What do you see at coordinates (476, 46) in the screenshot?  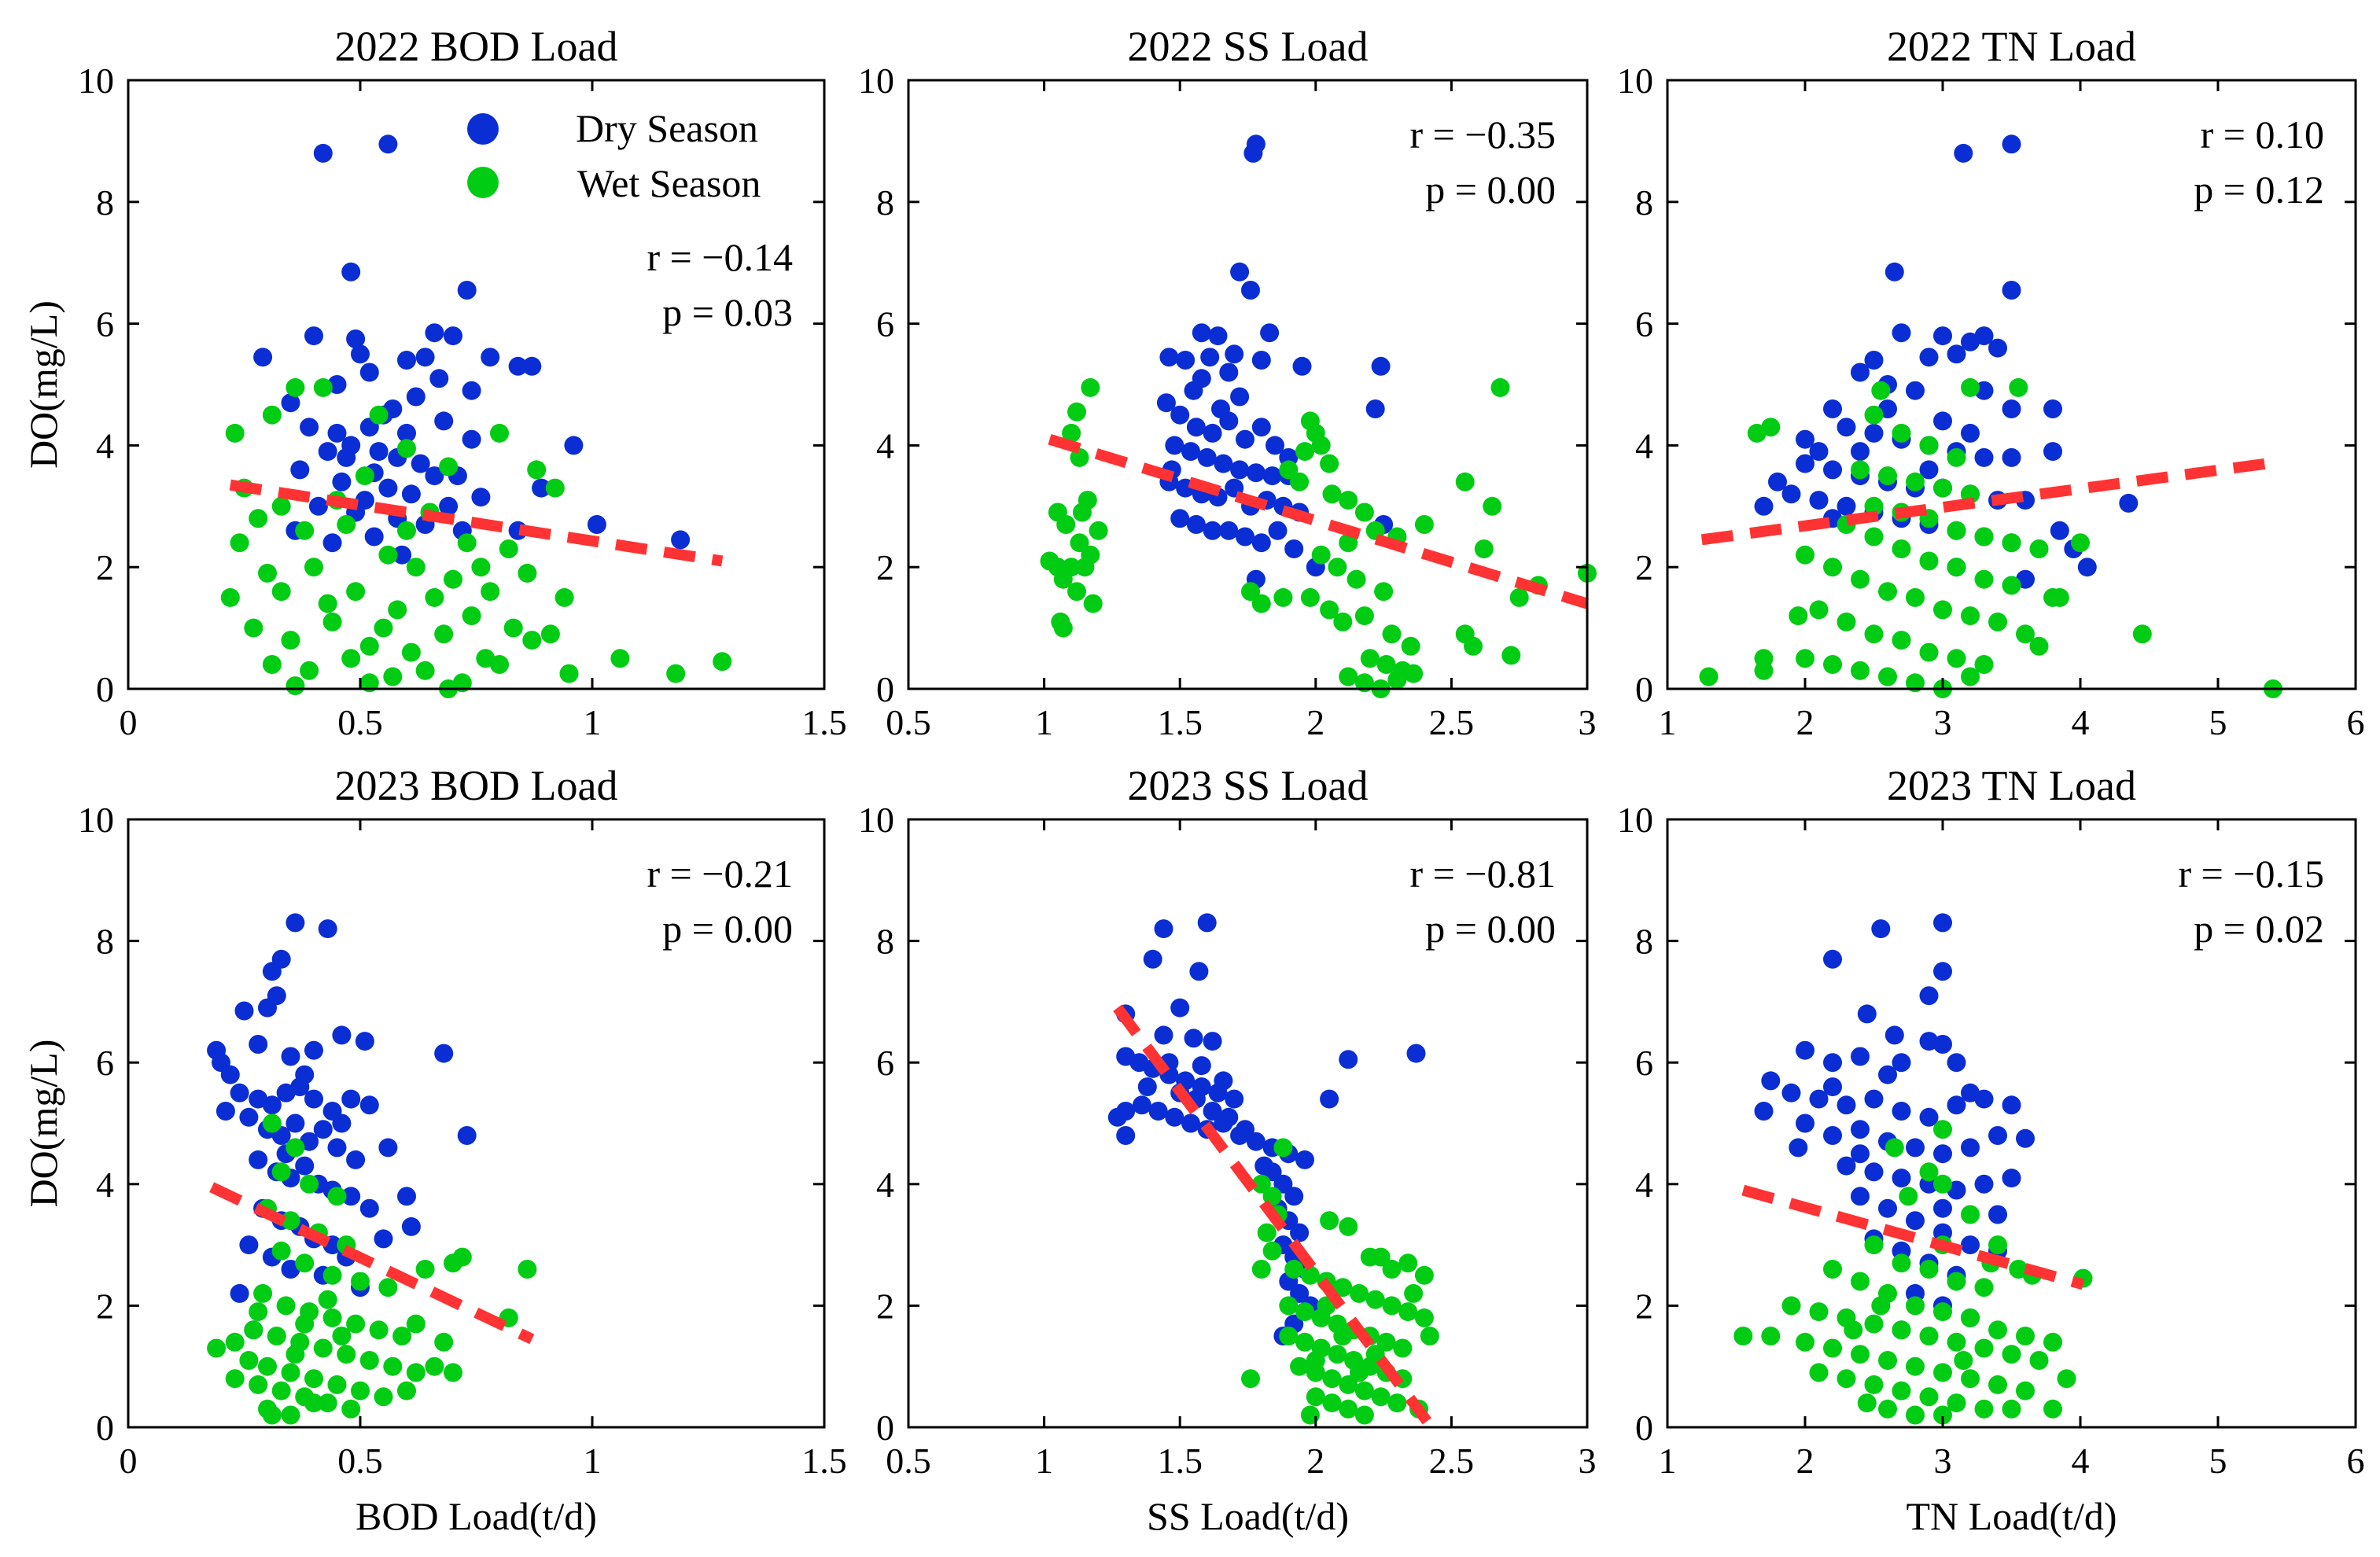 I see `chart-title: 2022 BOD Load` at bounding box center [476, 46].